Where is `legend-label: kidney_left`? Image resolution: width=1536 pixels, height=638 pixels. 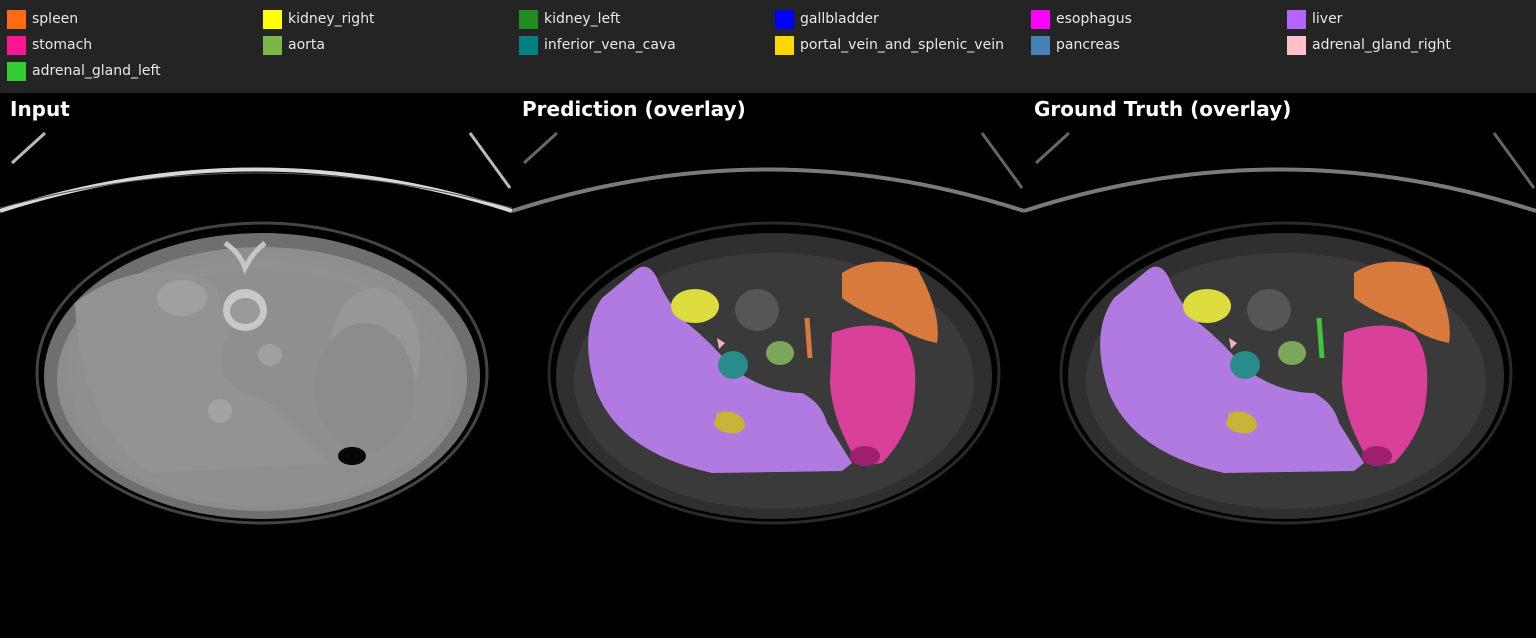
legend-label: kidney_left is located at coordinates (582, 19).